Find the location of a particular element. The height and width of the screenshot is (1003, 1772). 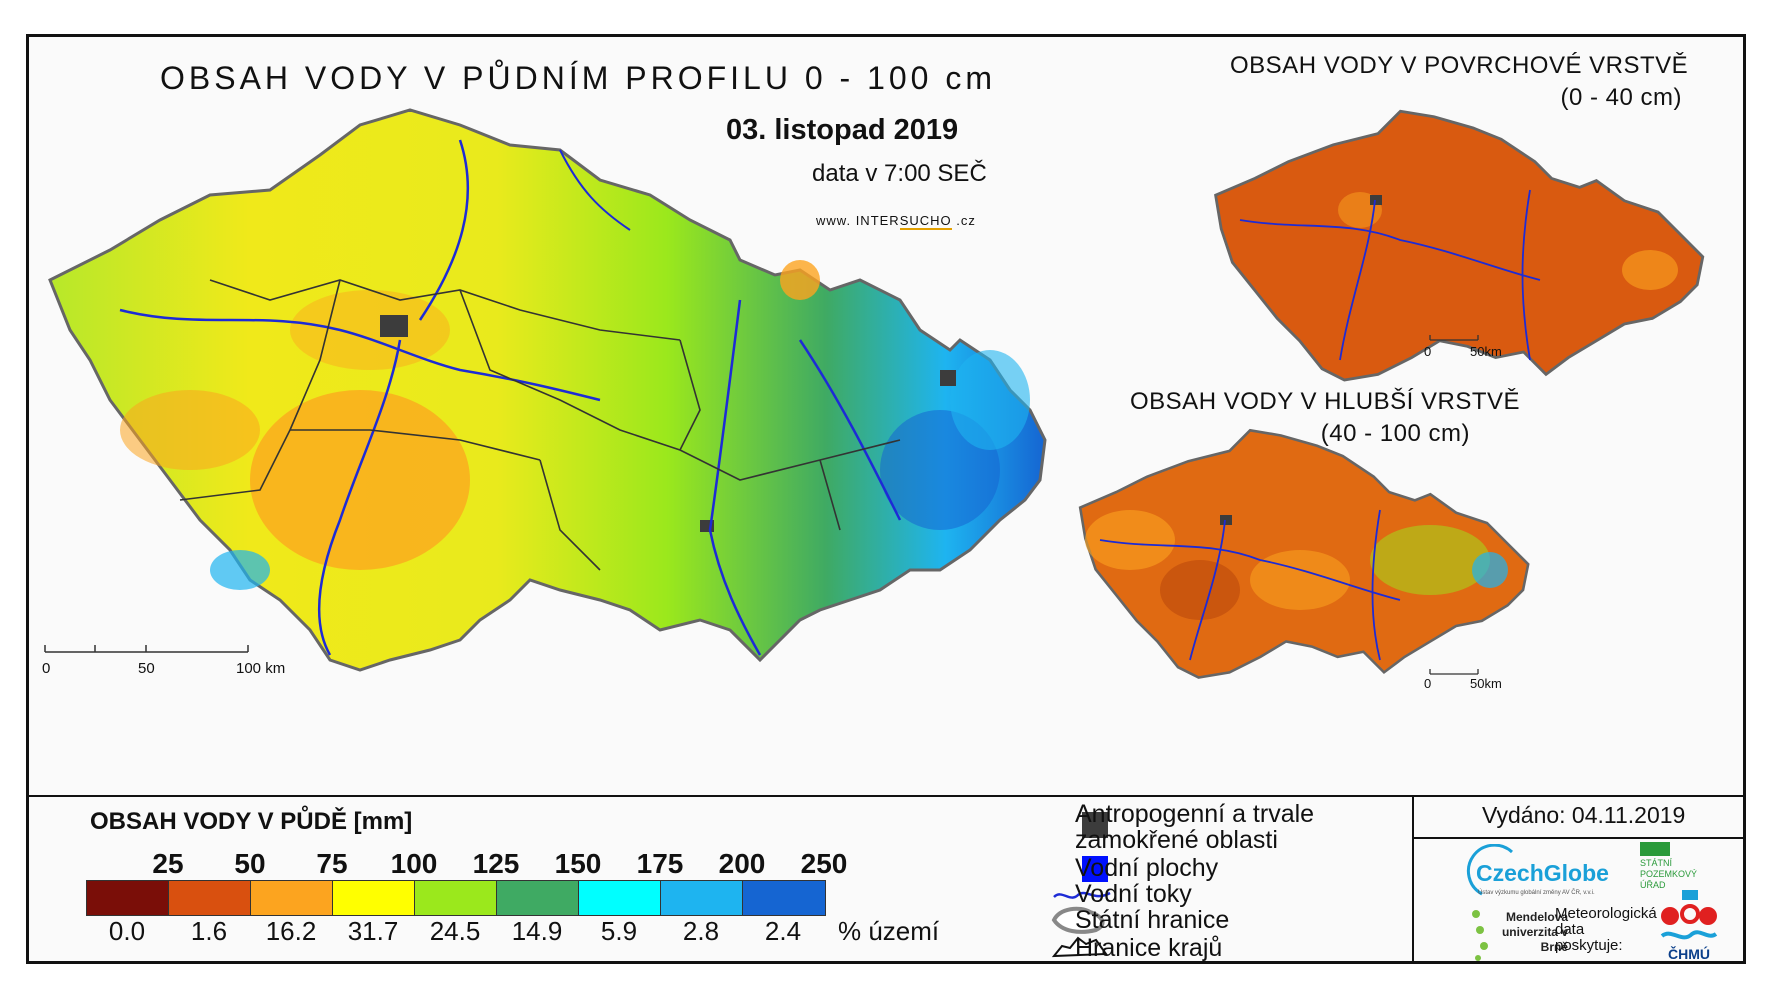

website-suffix: .cz is located at coordinates (966, 220).